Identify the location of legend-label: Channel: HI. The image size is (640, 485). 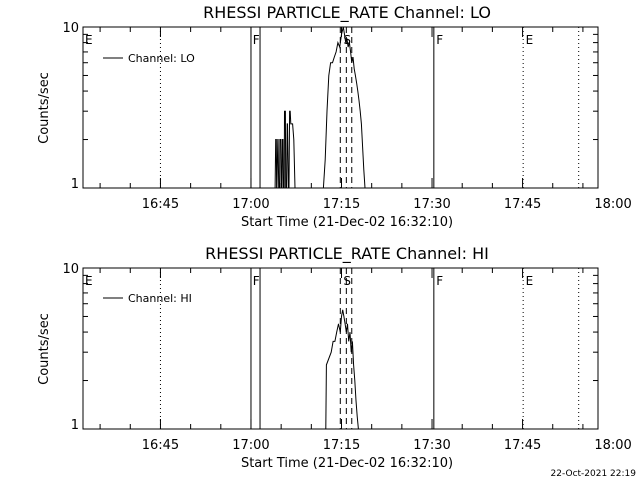
(160, 298).